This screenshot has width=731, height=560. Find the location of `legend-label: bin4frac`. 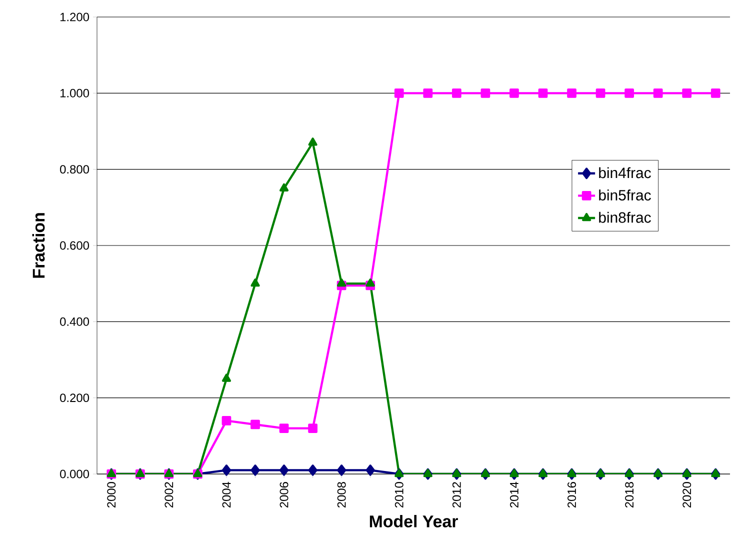

legend-label: bin4frac is located at coordinates (625, 172).